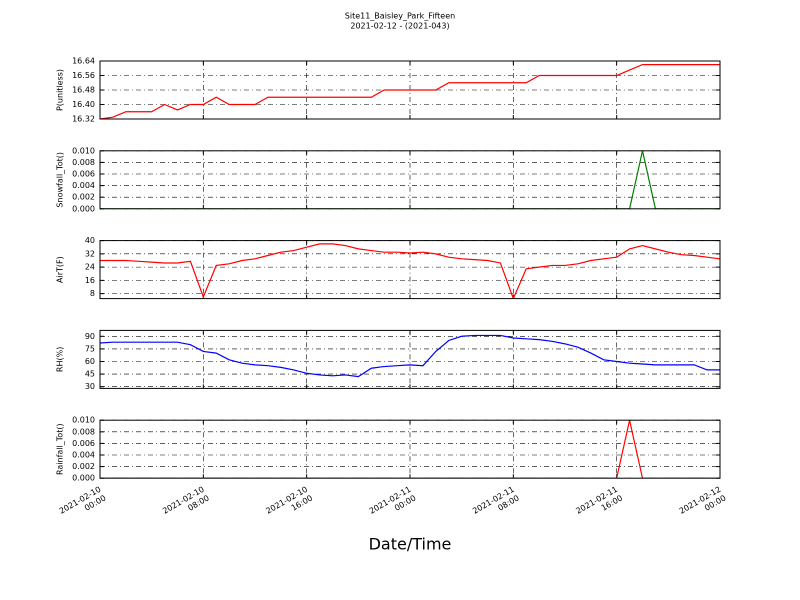 This screenshot has height=600, width=800. What do you see at coordinates (400, 16) in the screenshot?
I see `chart-title: Site11_Baisley_Park_Fifteen` at bounding box center [400, 16].